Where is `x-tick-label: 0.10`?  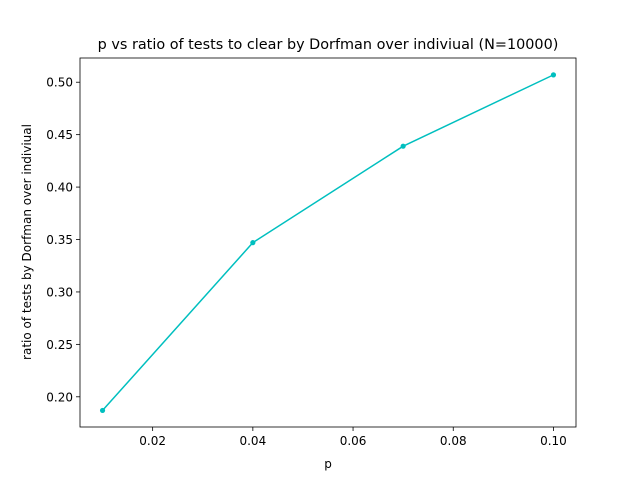 x-tick-label: 0.10 is located at coordinates (553, 441).